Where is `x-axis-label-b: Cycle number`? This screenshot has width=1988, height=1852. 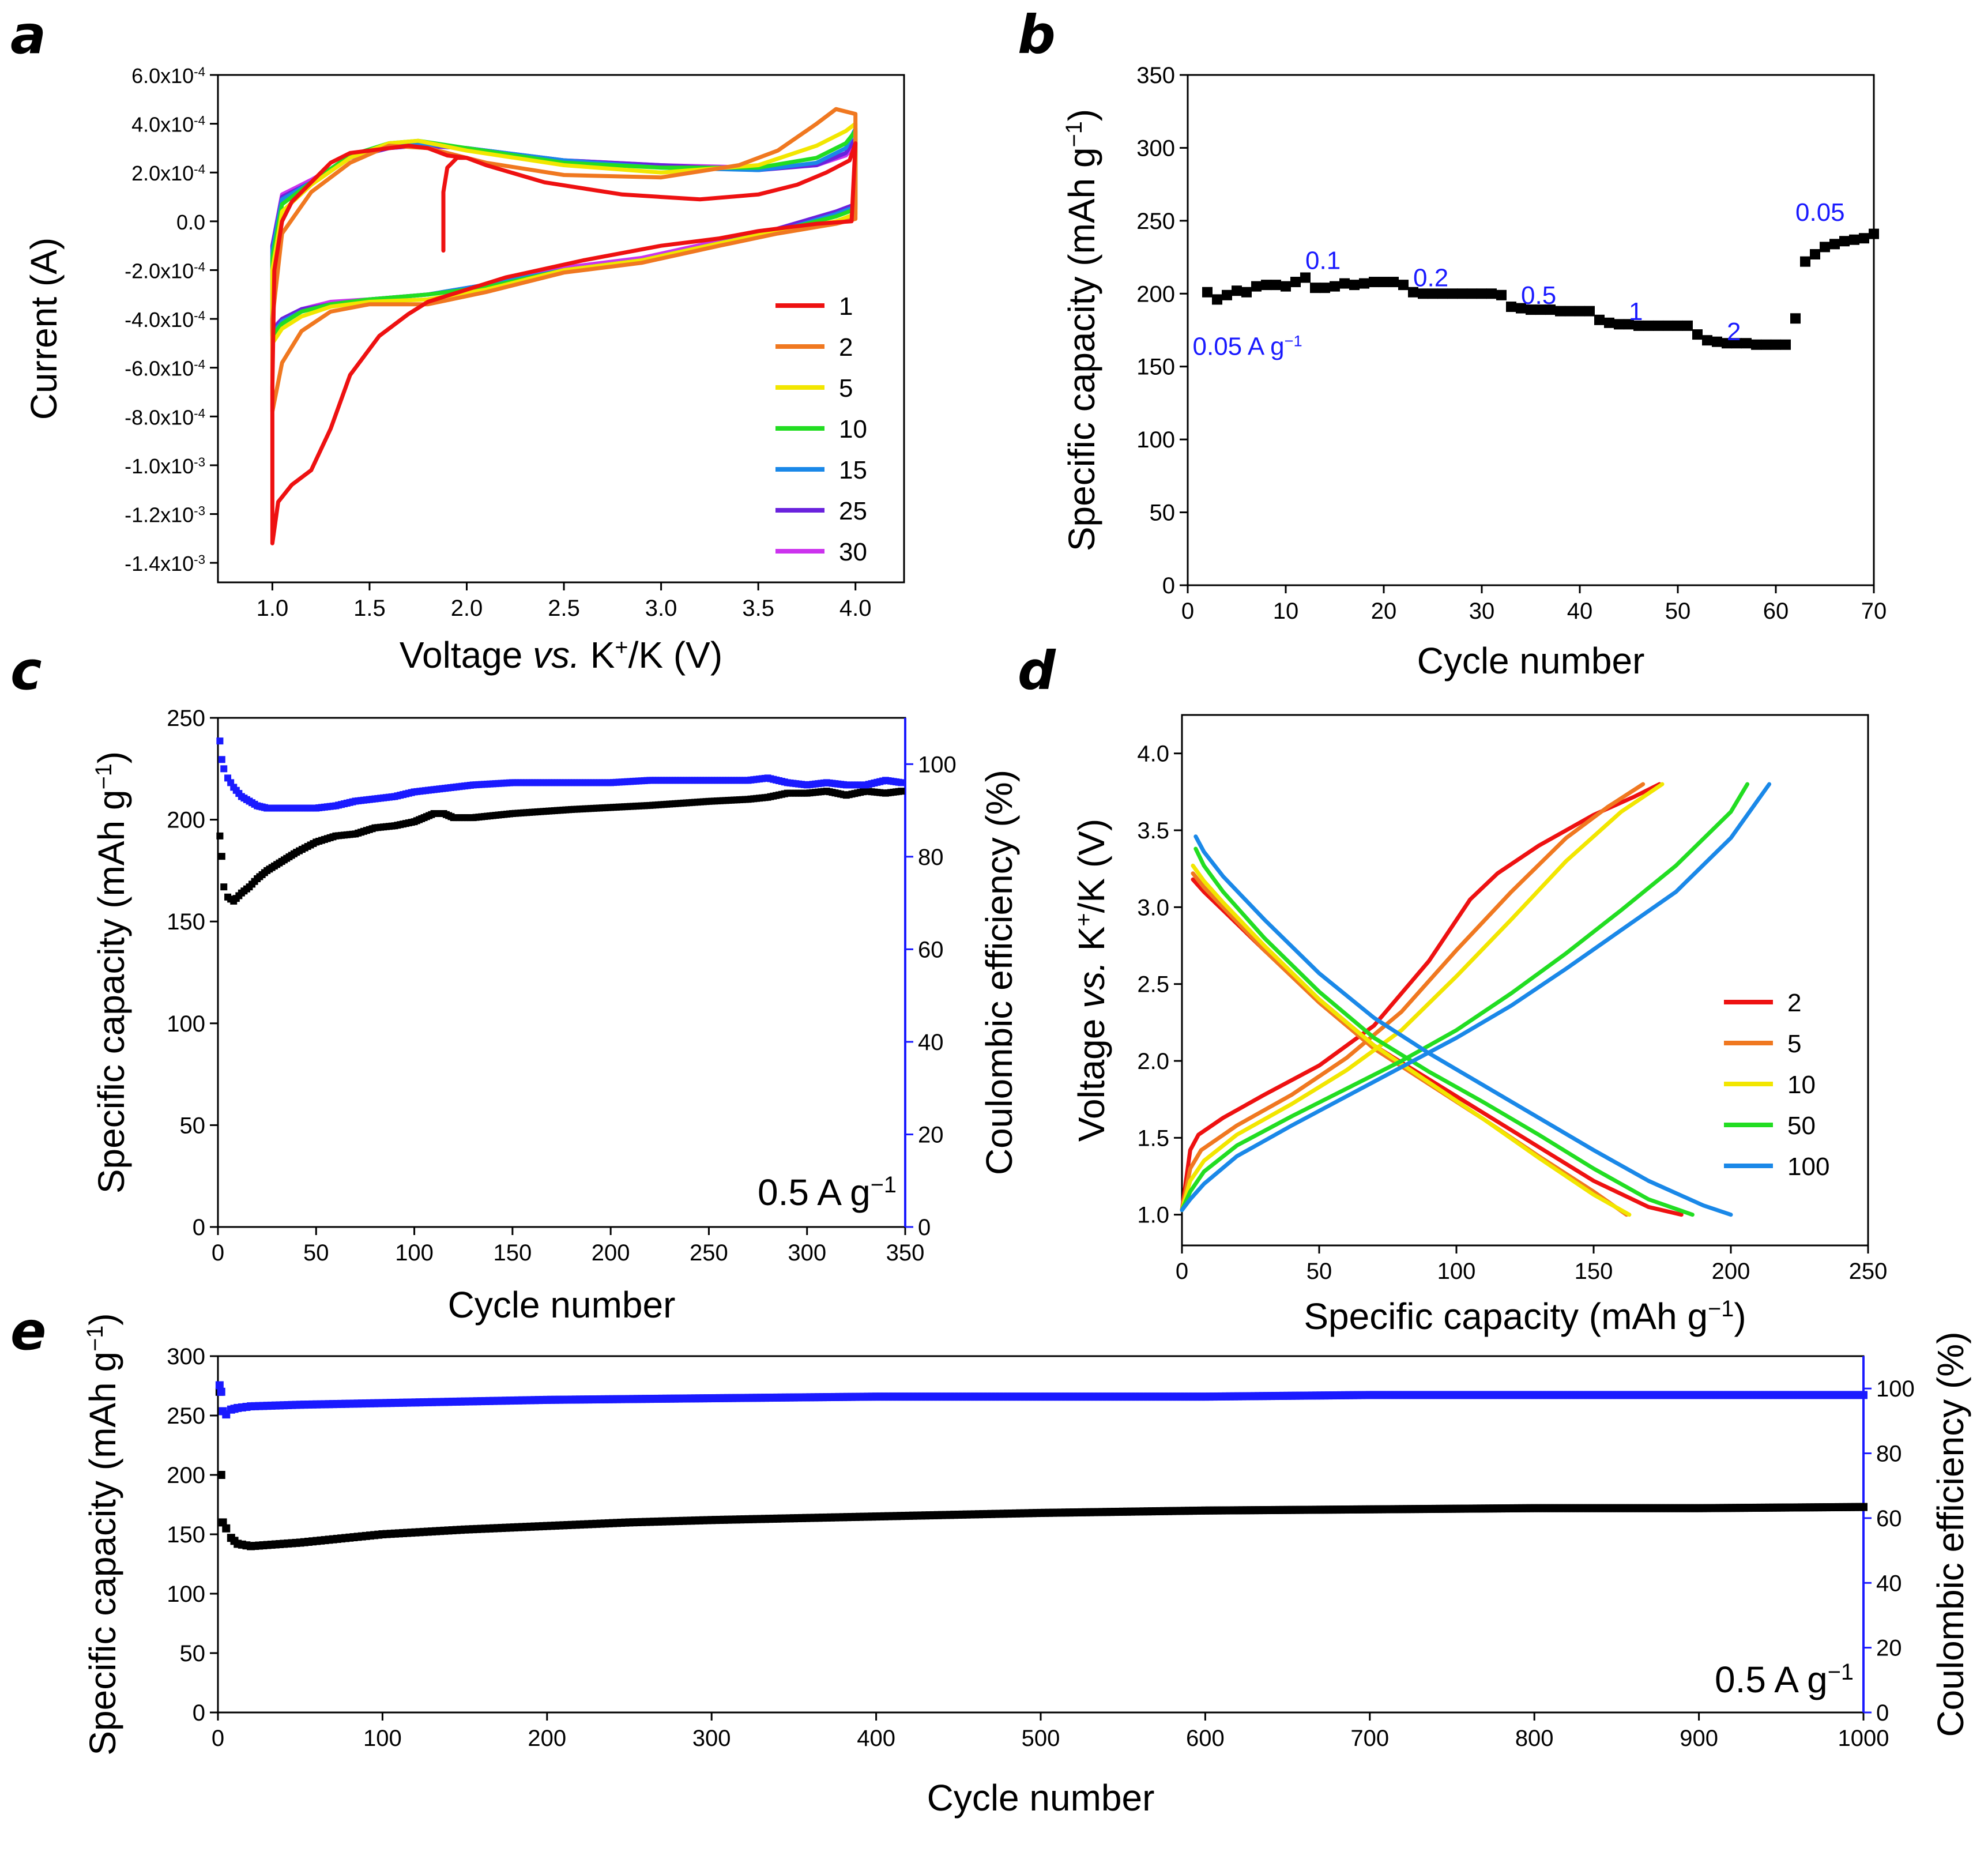 x-axis-label-b: Cycle number is located at coordinates (1531, 661).